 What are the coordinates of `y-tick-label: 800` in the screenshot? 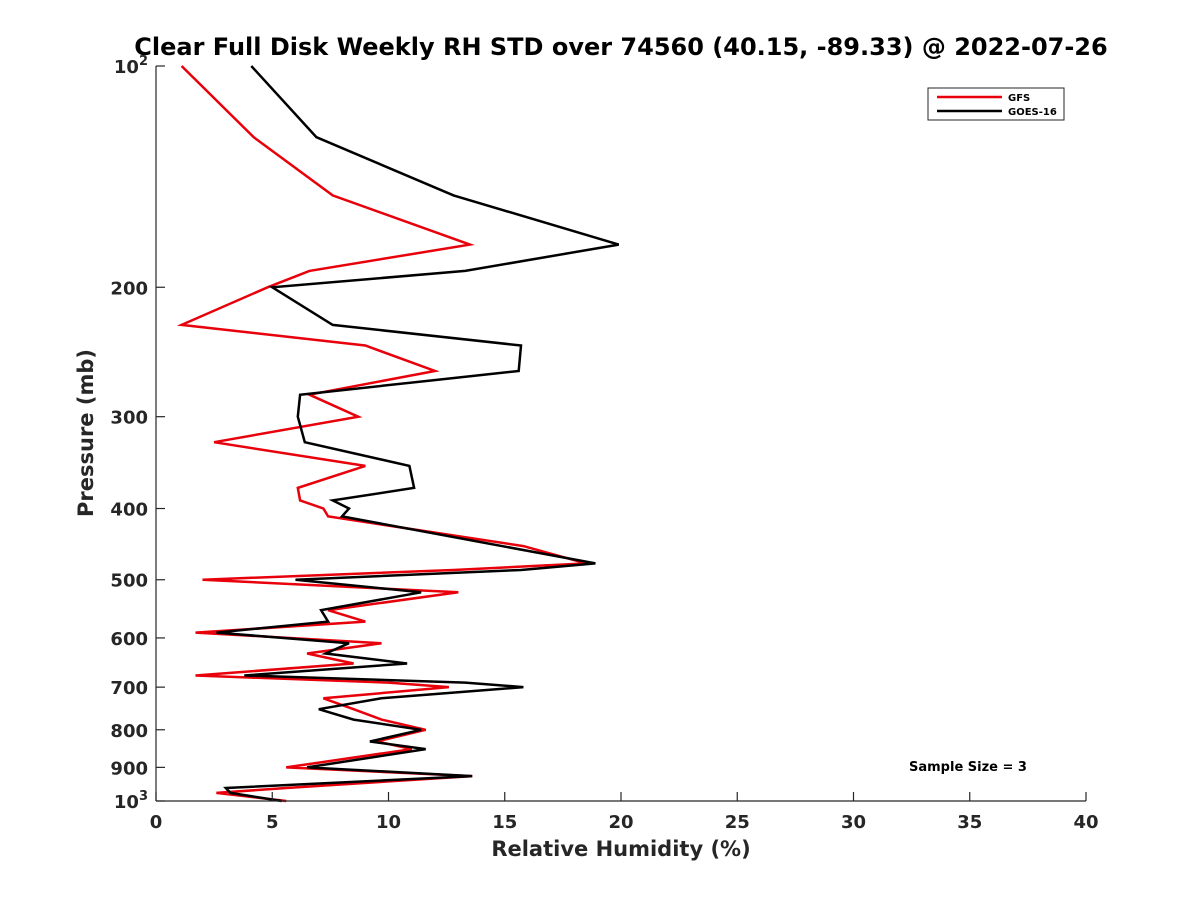 It's located at (129, 731).